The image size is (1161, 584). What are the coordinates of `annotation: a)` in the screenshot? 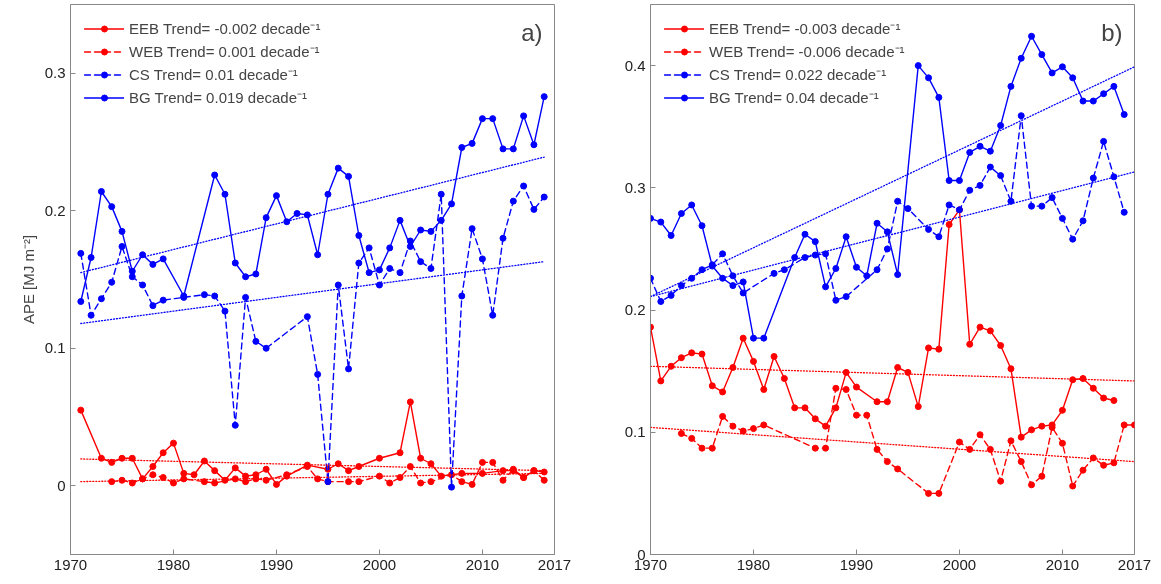 It's located at (532, 32).